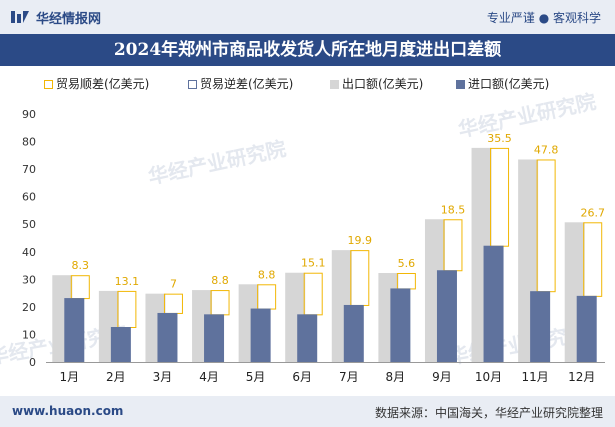 The width and height of the screenshot is (615, 427). What do you see at coordinates (360, 240) in the screenshot?
I see `surplus-value-label: 19.9` at bounding box center [360, 240].